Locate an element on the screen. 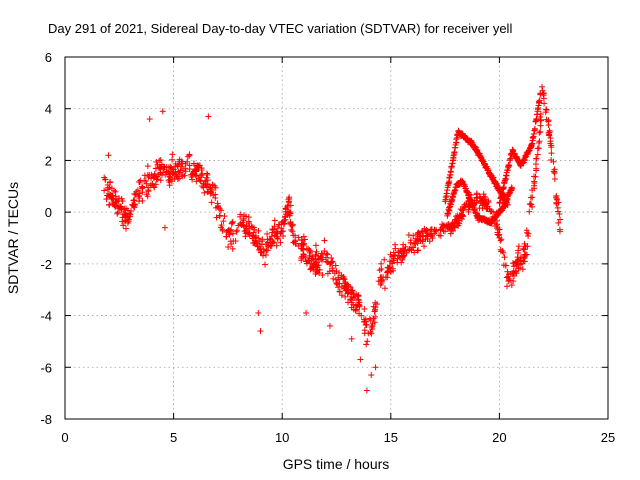  x-axis-label: GPS time / hours is located at coordinates (336, 464).